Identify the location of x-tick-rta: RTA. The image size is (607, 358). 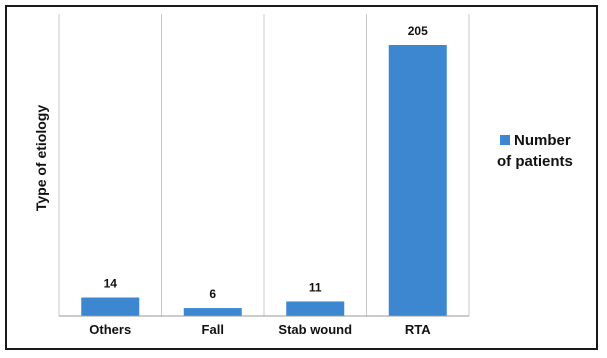
(418, 329).